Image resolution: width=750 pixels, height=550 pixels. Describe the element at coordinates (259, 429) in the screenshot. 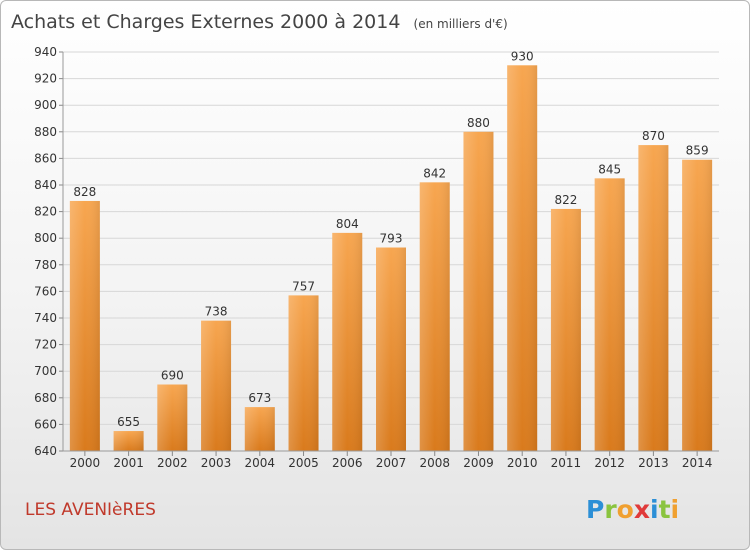

I see `bar-shade-2004` at that location.